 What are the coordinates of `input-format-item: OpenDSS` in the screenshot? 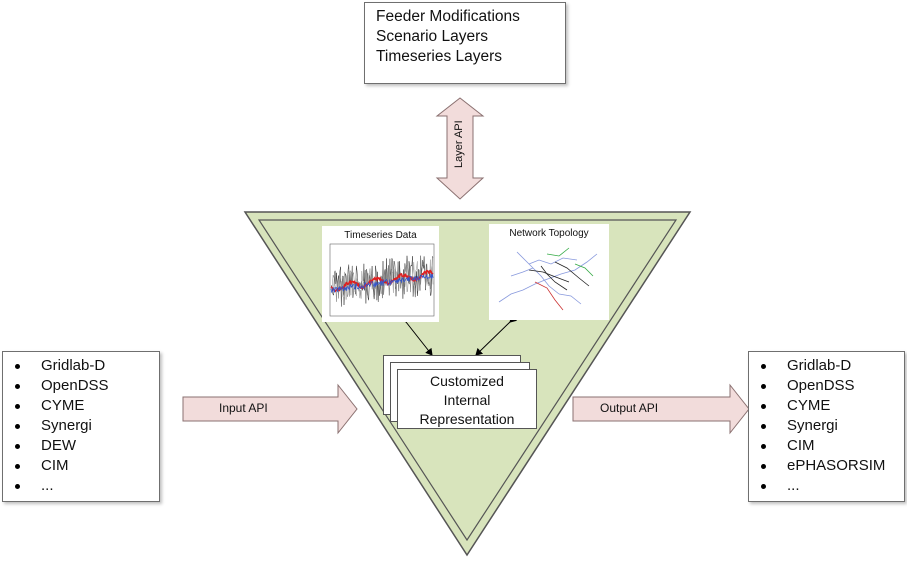 It's located at (85, 386).